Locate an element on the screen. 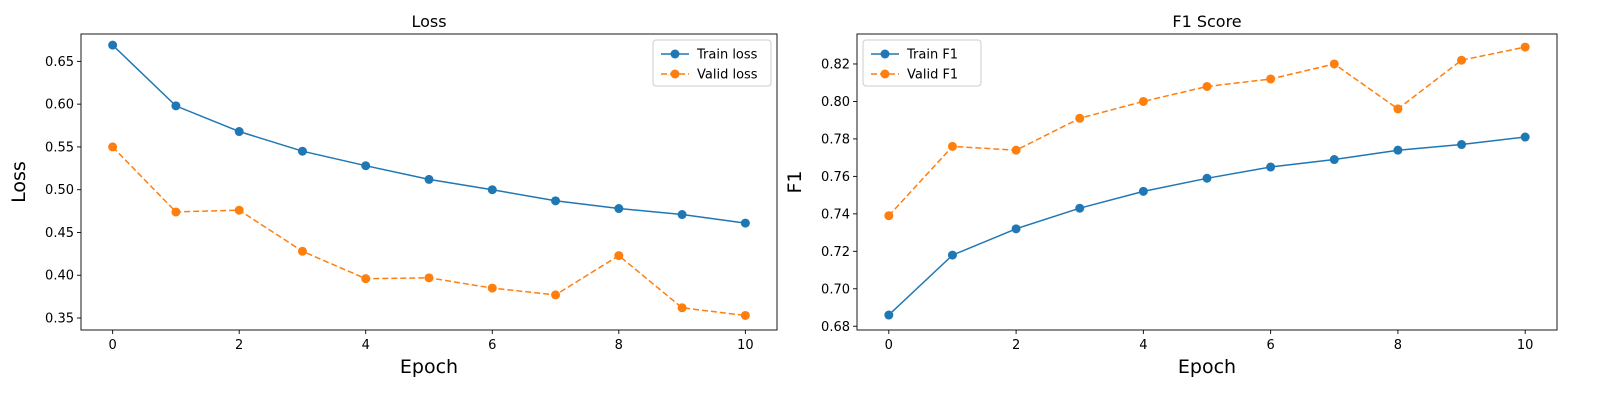  y-tick-label: 0.40 is located at coordinates (59, 276).